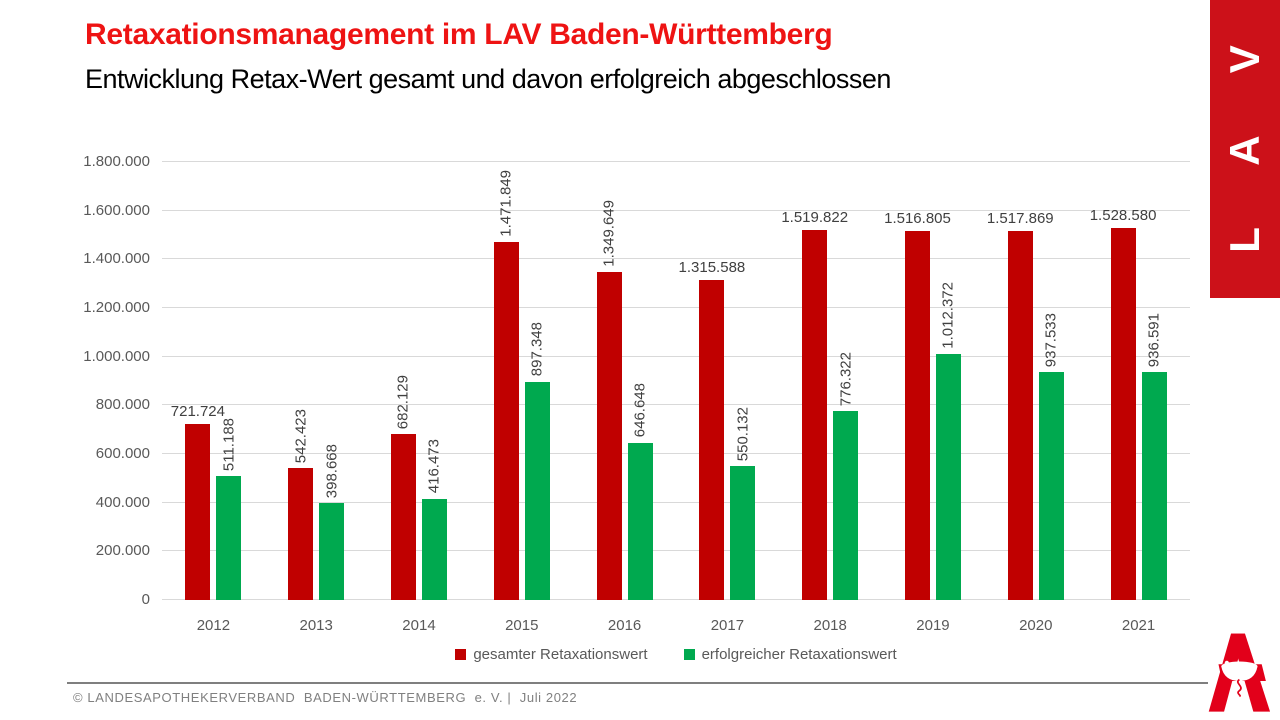 The width and height of the screenshot is (1280, 720). I want to click on x-axis-label-2016: 2016, so click(624, 625).